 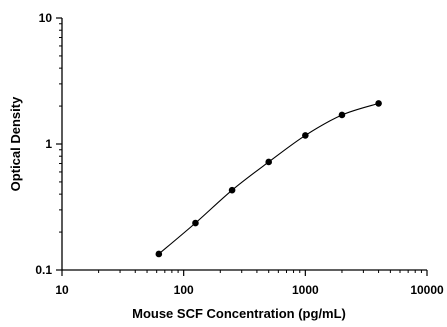 I want to click on x-tick-label: 100, so click(x=184, y=290).